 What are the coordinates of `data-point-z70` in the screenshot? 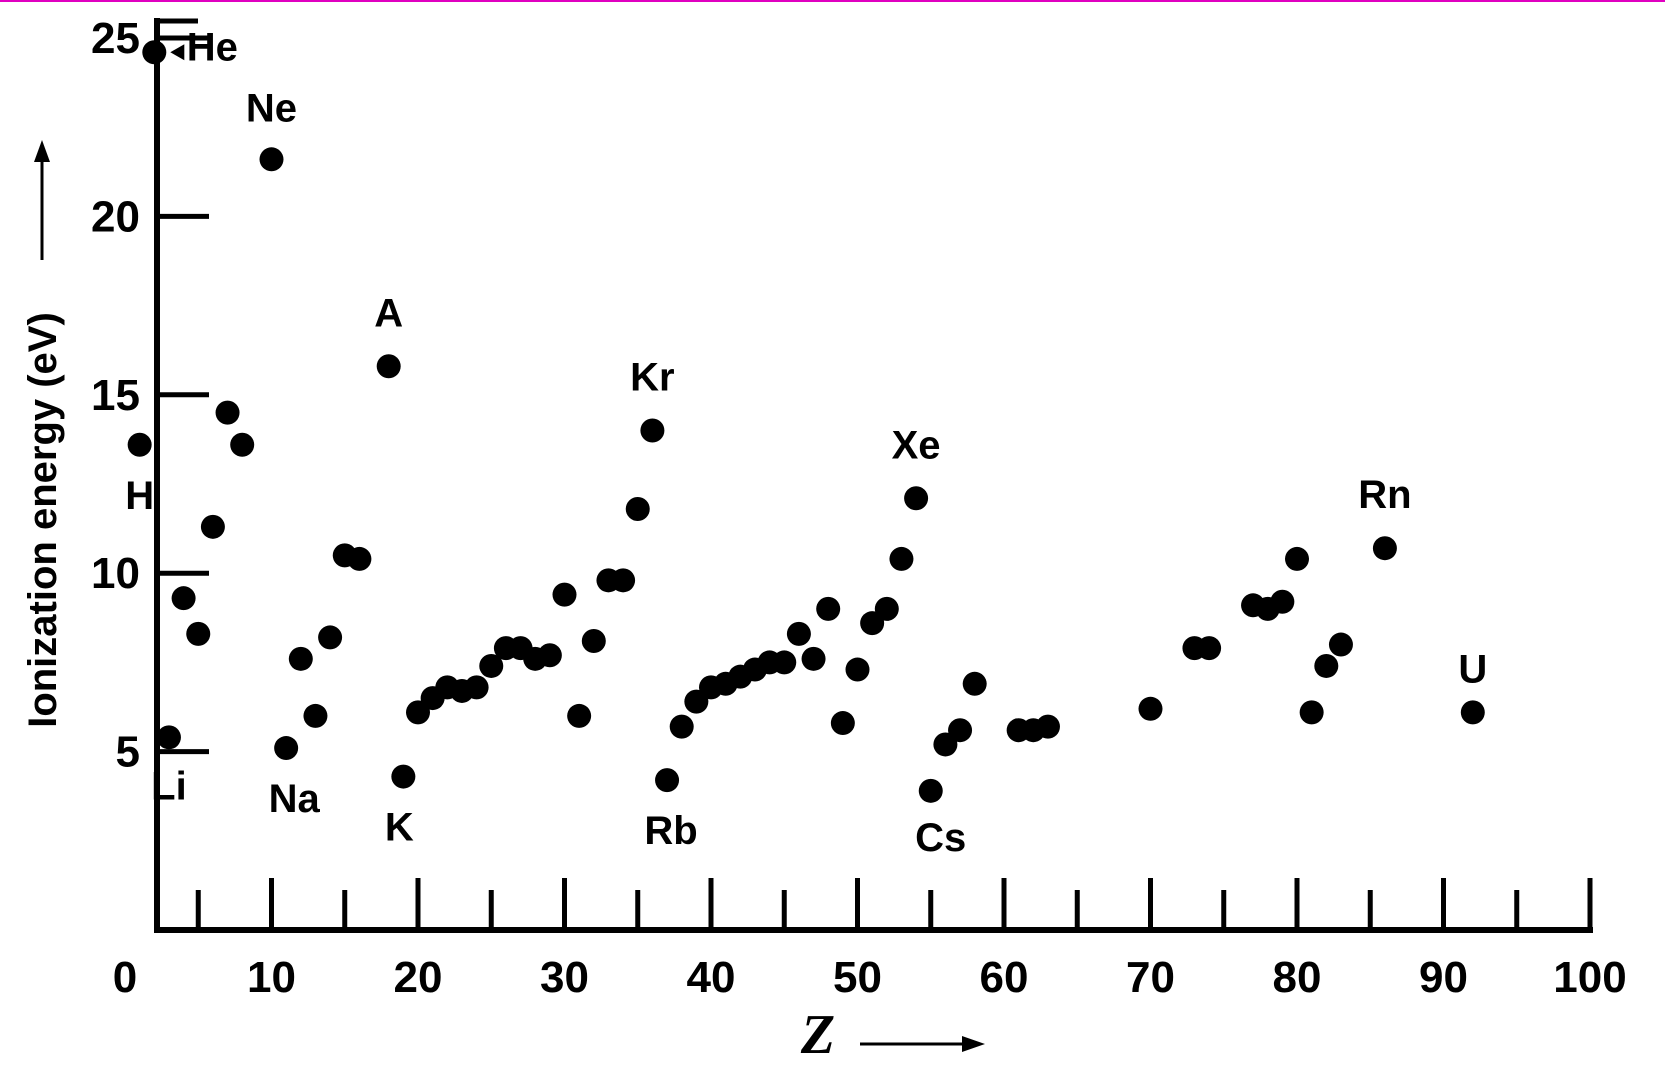 It's located at (1150, 708).